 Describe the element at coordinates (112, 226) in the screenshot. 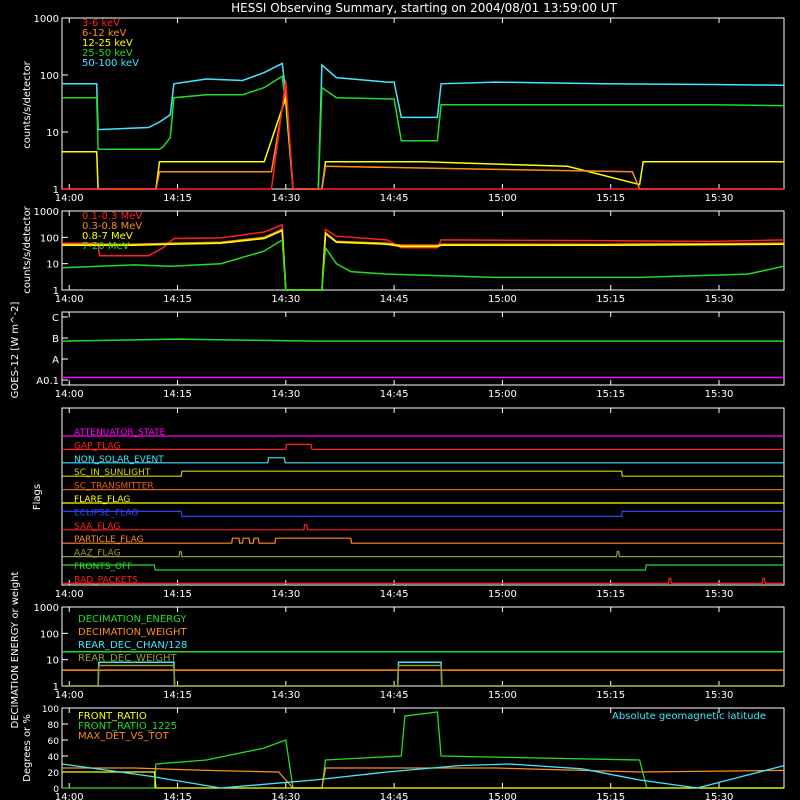

I see `legend-entry: 0.3-0.8 MeV` at that location.